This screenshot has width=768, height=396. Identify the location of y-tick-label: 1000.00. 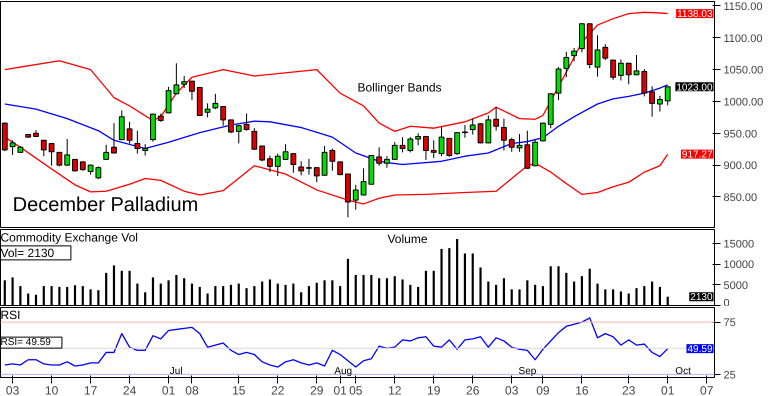
(744, 102).